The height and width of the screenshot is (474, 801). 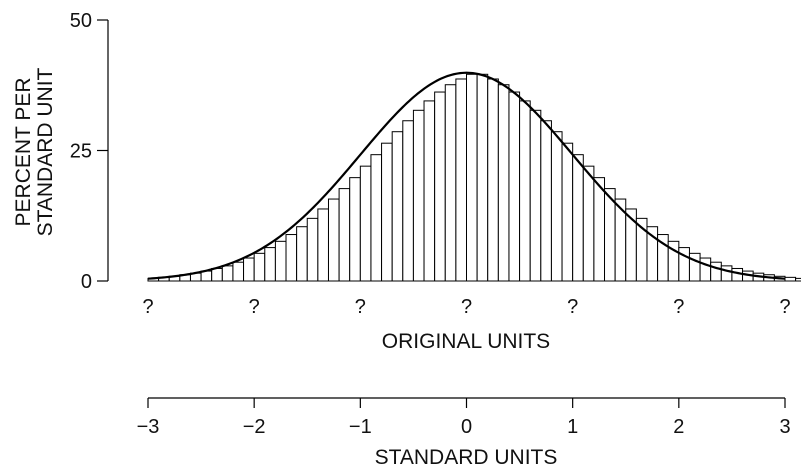 I want to click on standard-tick-label: 3, so click(x=784, y=427).